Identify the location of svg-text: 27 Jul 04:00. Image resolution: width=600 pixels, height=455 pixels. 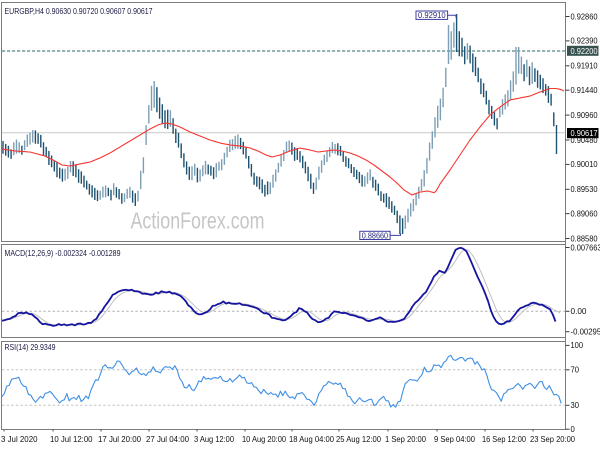
(168, 439).